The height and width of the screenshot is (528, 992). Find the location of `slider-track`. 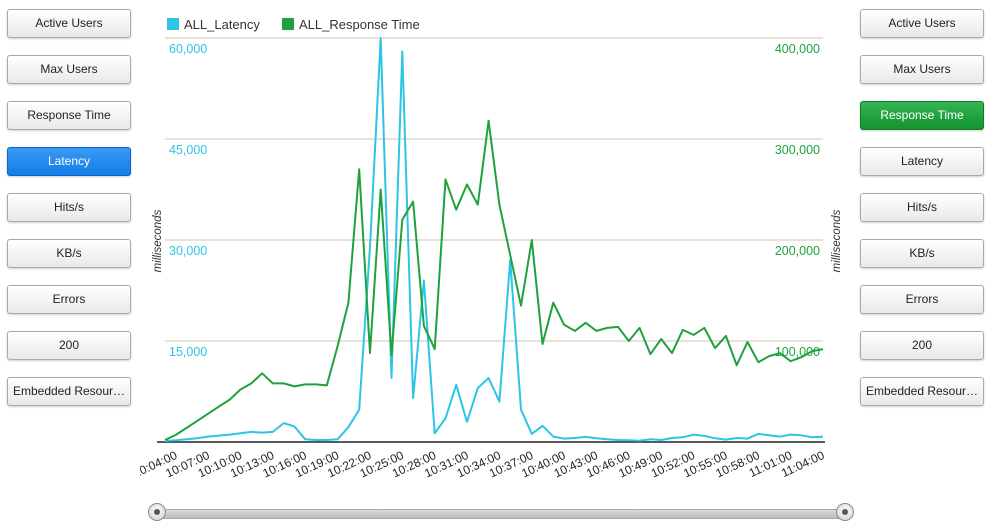

slider-track is located at coordinates (501, 514).